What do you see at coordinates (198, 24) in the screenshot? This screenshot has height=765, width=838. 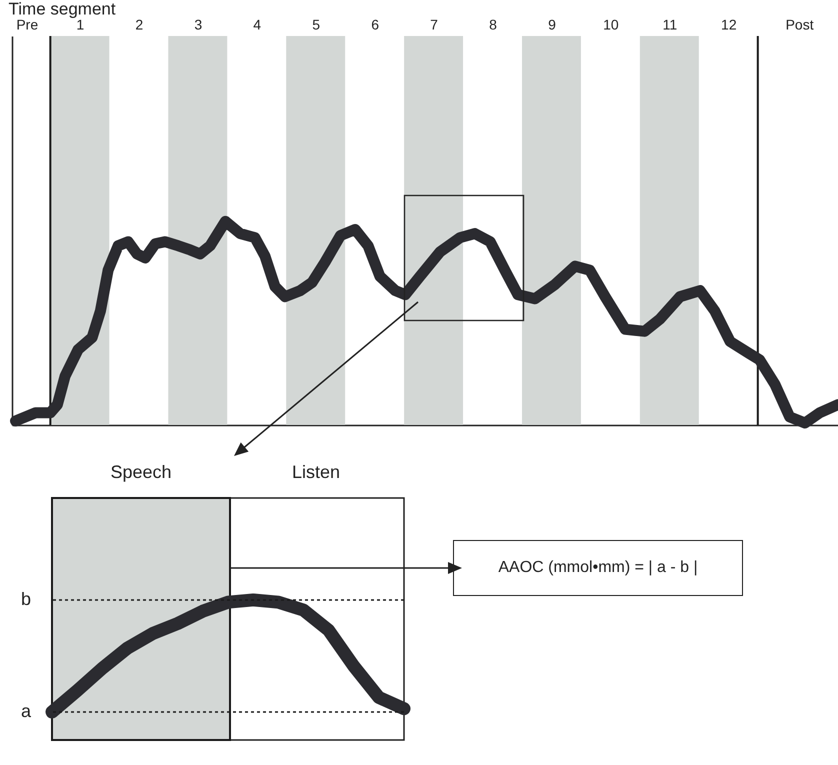 I see `x-tick-label: 3` at bounding box center [198, 24].